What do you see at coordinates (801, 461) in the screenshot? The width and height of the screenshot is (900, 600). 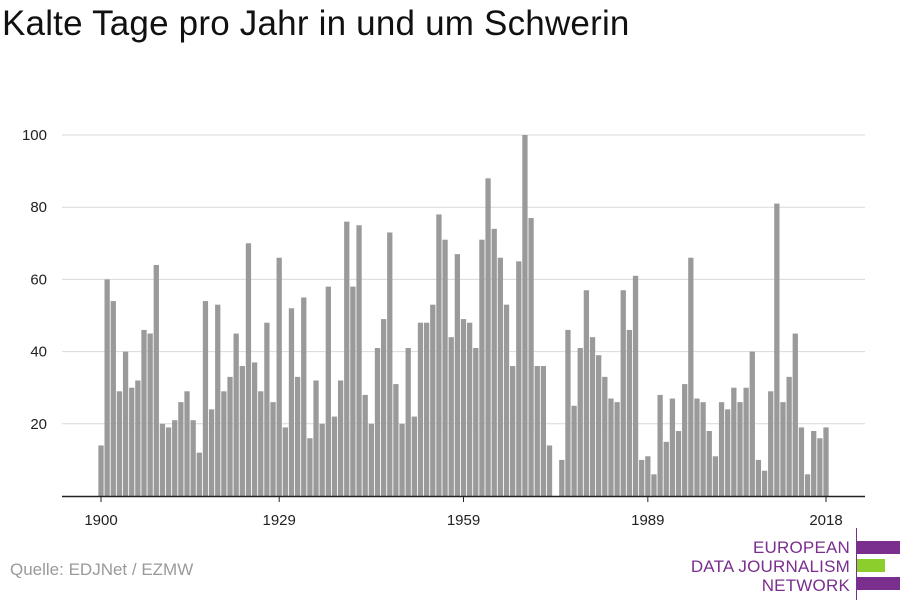 I see `bar-2014` at bounding box center [801, 461].